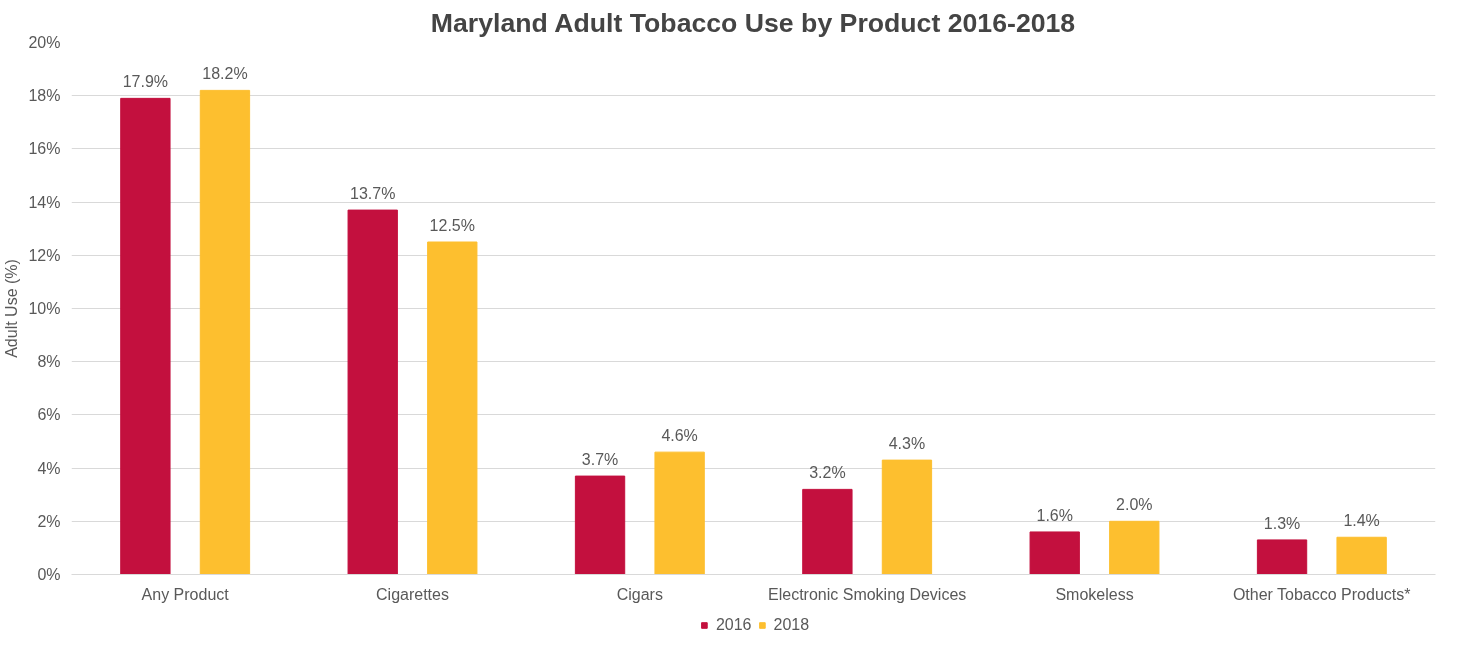 The width and height of the screenshot is (1463, 662). I want to click on x-tick-label: Cigars, so click(639, 594).